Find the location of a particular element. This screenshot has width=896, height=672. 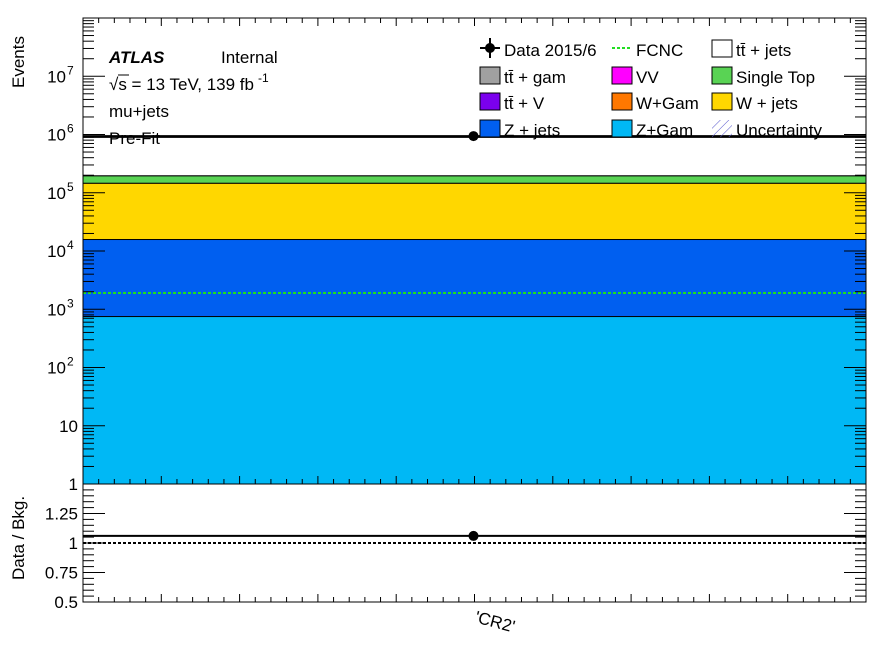

ratio-y-axis-label: Data / Bkg. is located at coordinates (18, 538).